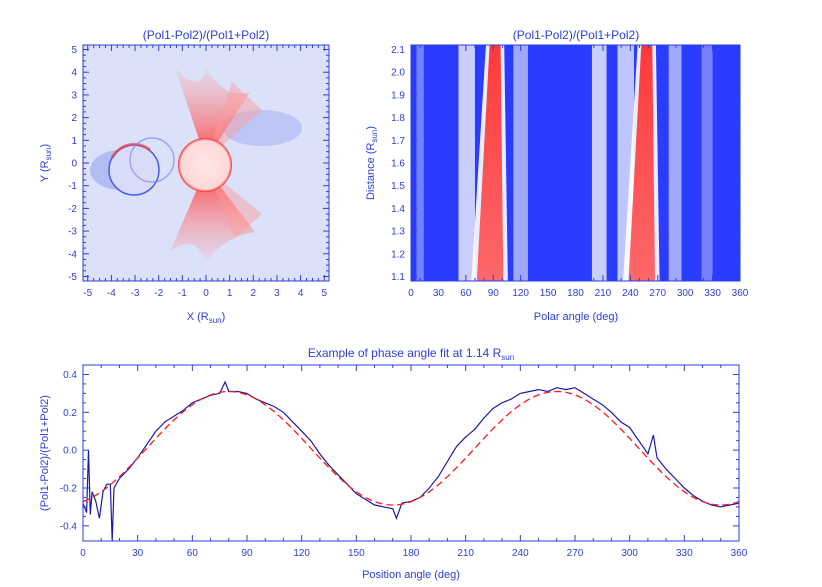 The width and height of the screenshot is (822, 587). I want to click on y-tick-label: 1.5, so click(398, 186).